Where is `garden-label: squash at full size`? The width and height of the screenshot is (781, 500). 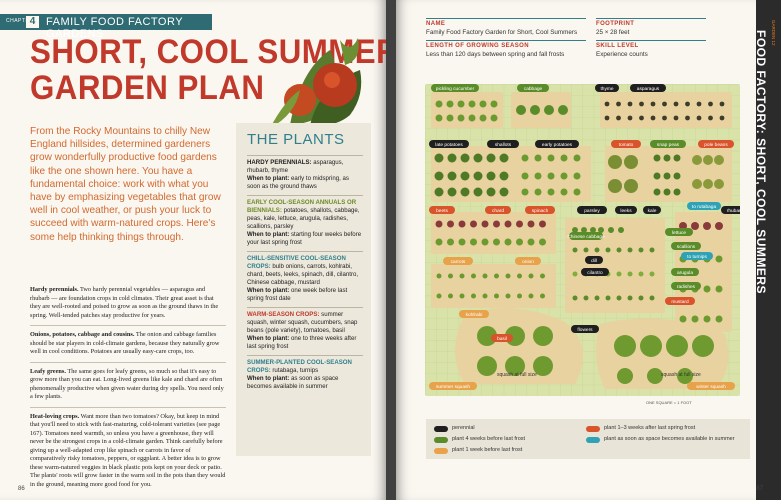
garden-label: squash at full size is located at coordinates (681, 375).